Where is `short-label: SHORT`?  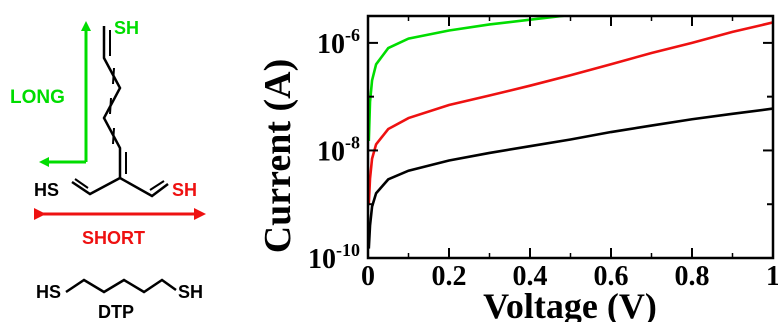 short-label: SHORT is located at coordinates (113, 238).